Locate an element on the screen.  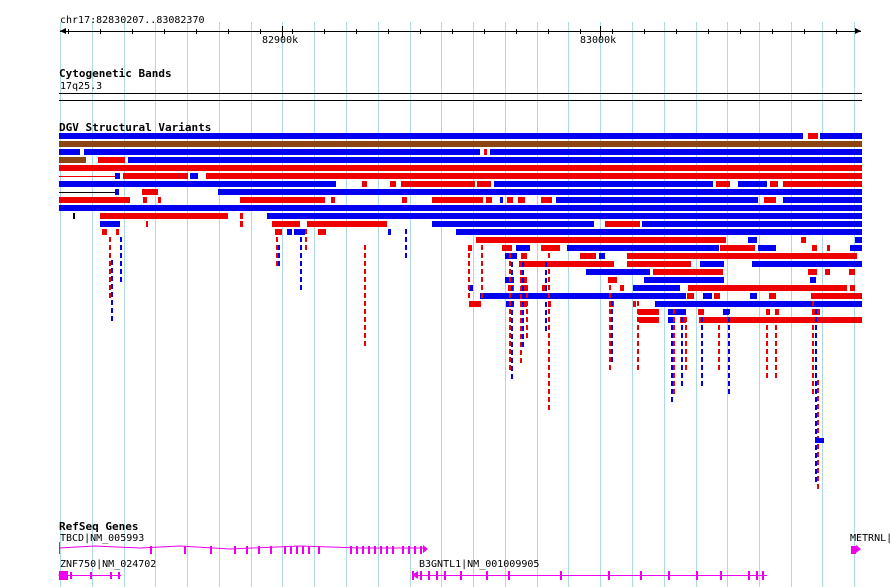
coordinate-ruler is located at coordinates (445, 30).